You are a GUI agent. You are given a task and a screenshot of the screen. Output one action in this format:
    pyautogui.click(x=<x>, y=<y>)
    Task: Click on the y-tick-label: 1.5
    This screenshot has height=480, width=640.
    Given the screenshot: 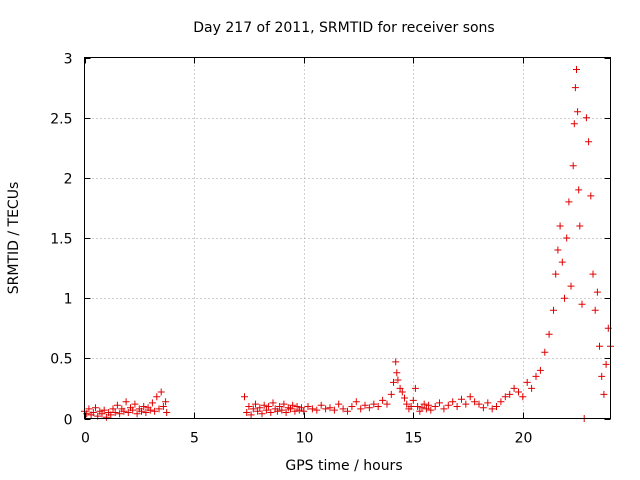 What is the action you would take?
    pyautogui.click(x=61, y=240)
    